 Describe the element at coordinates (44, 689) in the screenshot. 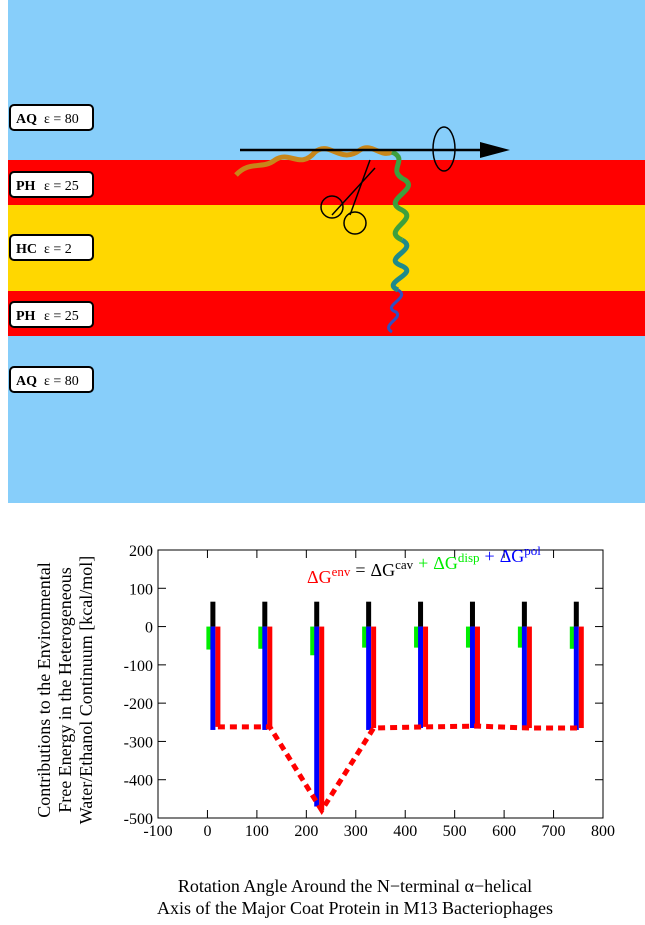

I see `y-axis-label: Contributions to the Environmental` at that location.